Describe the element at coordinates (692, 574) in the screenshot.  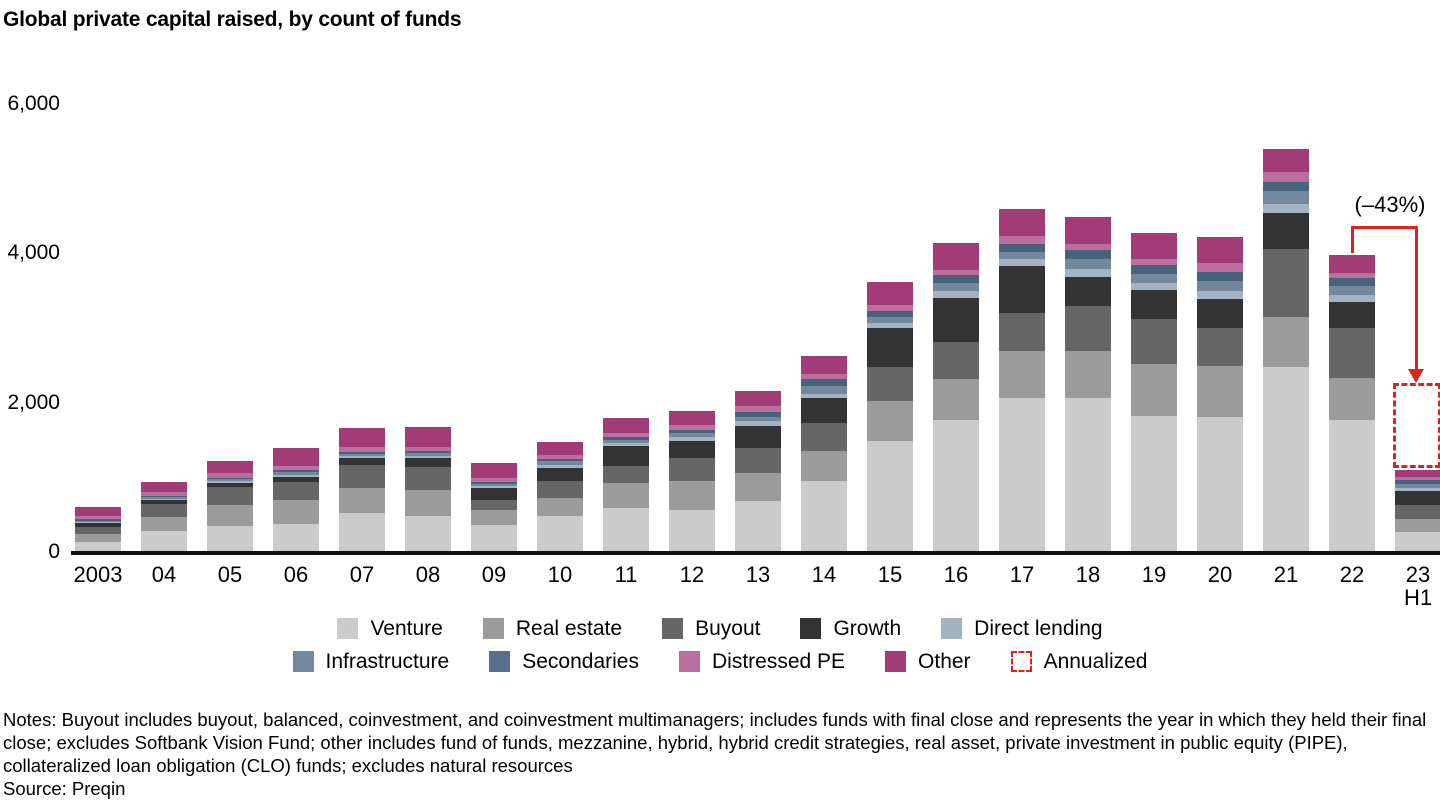
I see `x-tick-label: 12` at that location.